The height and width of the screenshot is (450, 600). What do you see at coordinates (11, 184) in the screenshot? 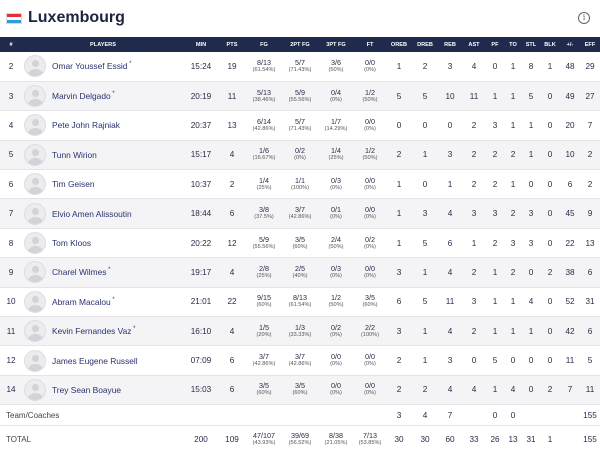
I see `jersey-number: 6` at bounding box center [11, 184].